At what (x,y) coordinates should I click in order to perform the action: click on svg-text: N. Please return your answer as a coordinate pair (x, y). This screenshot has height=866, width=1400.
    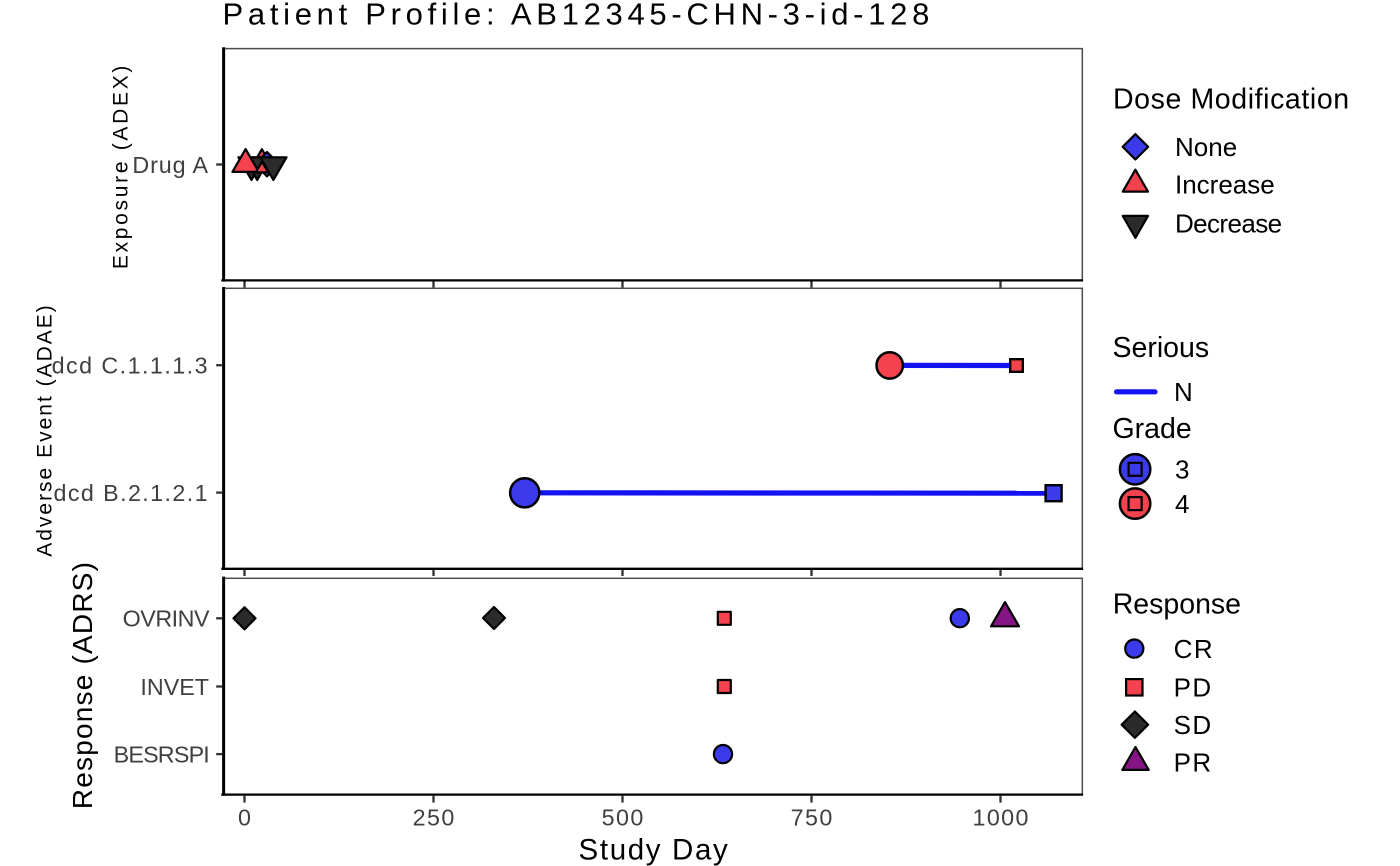
    Looking at the image, I should click on (1183, 392).